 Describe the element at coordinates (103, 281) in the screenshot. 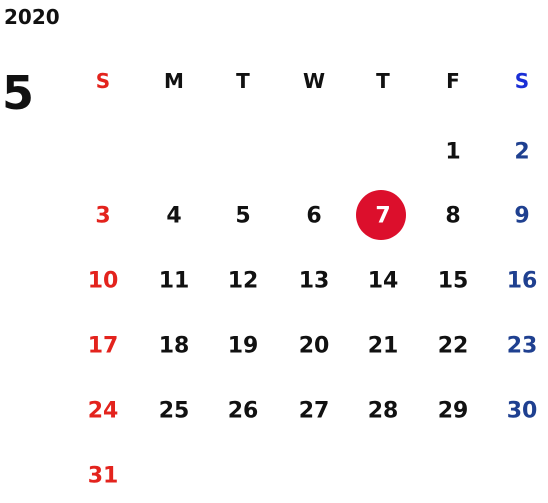

I see `day-number: 10` at that location.